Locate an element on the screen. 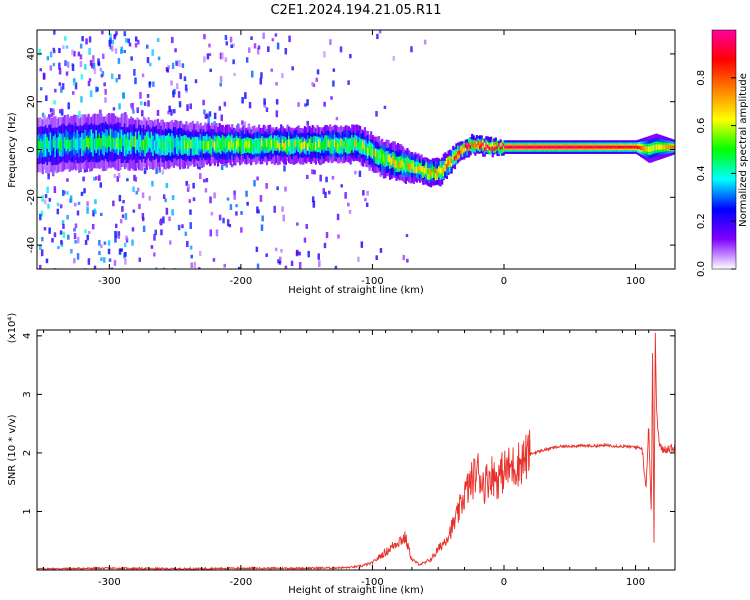 The width and height of the screenshot is (750, 600). spectrogram-x-tick-label: -300 is located at coordinates (109, 281).